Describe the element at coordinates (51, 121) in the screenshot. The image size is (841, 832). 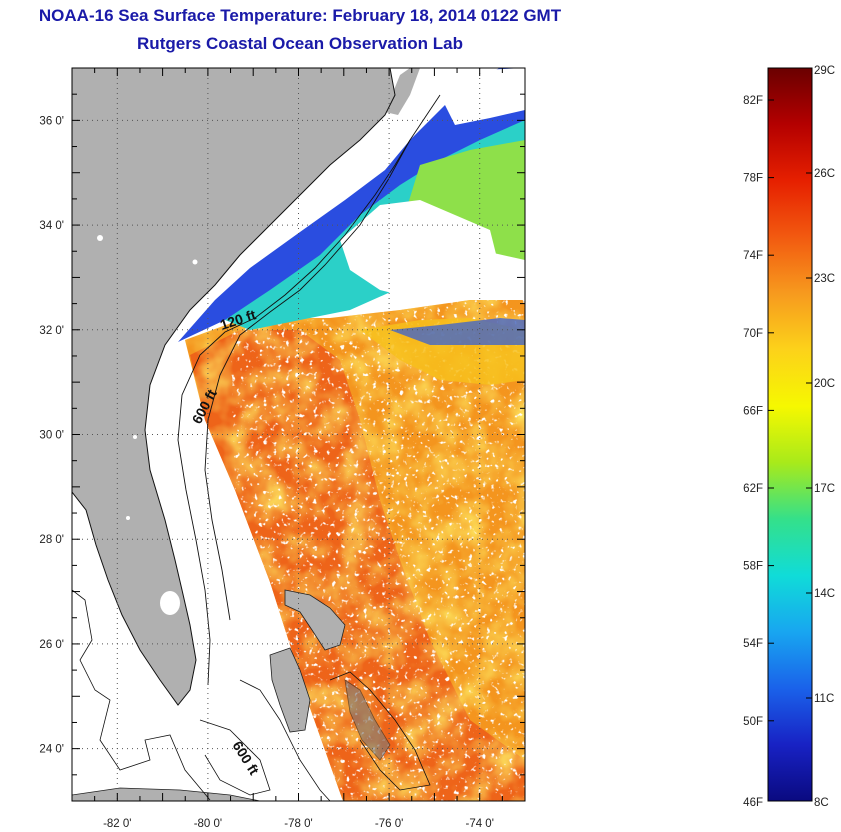
I see `lat-tick-label: 36 0'` at that location.